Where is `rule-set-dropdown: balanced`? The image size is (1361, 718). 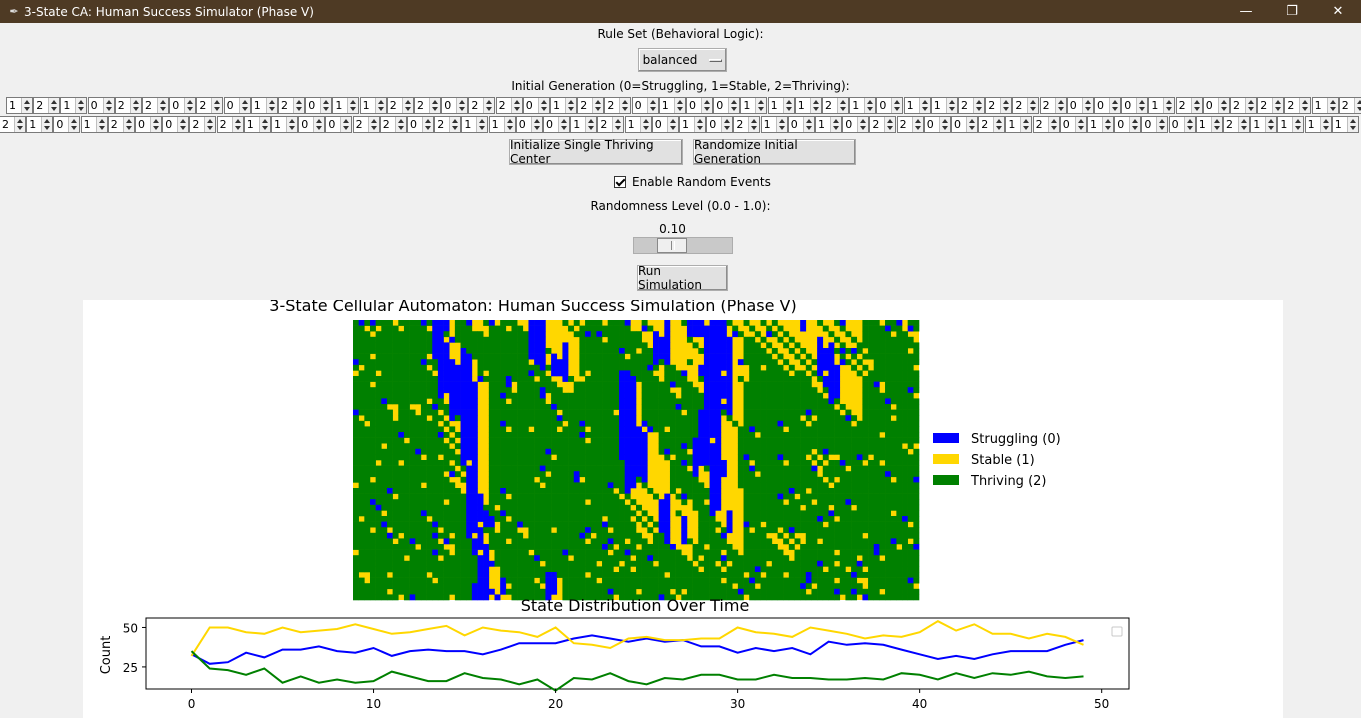
rule-set-dropdown: balanced is located at coordinates (682, 60).